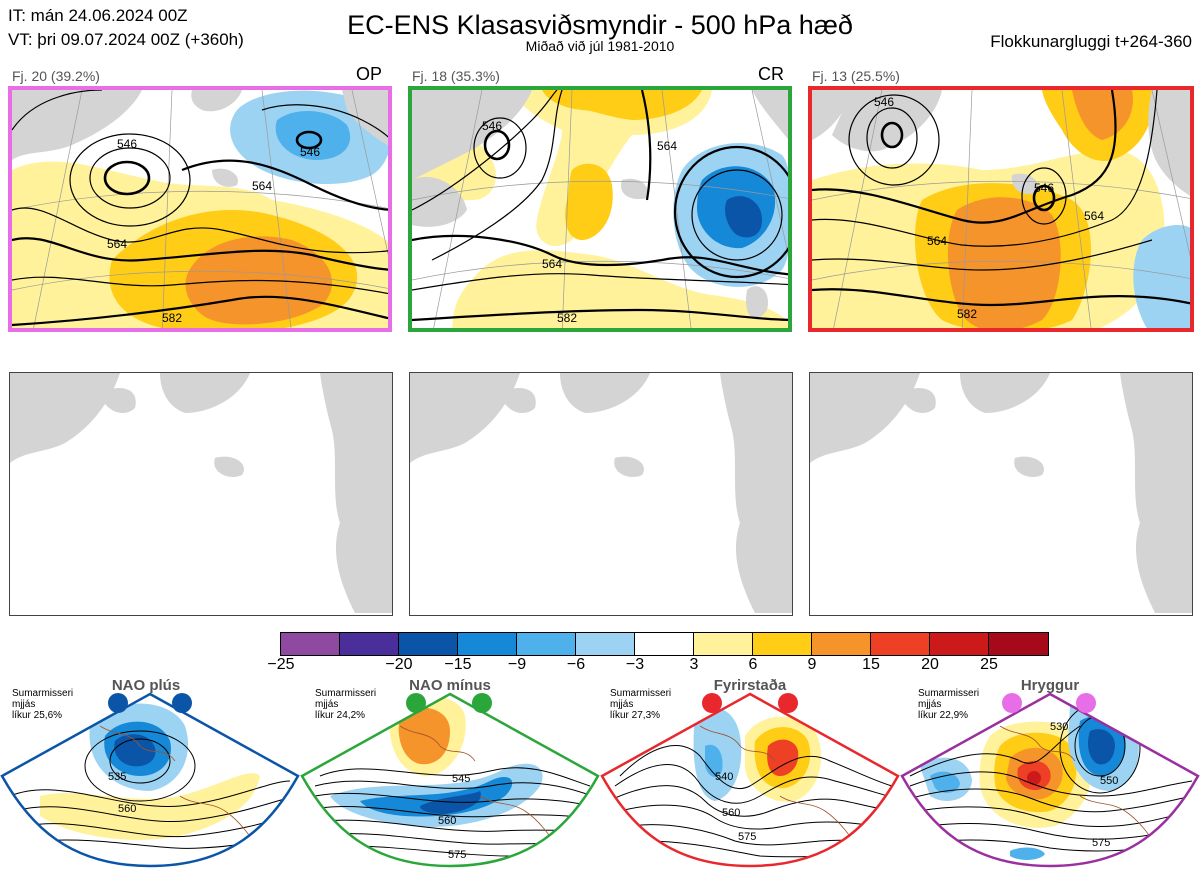 This screenshot has height=871, width=1200. Describe the element at coordinates (600, 209) in the screenshot. I see `cluster-2-map: 546 564 582 564` at that location.